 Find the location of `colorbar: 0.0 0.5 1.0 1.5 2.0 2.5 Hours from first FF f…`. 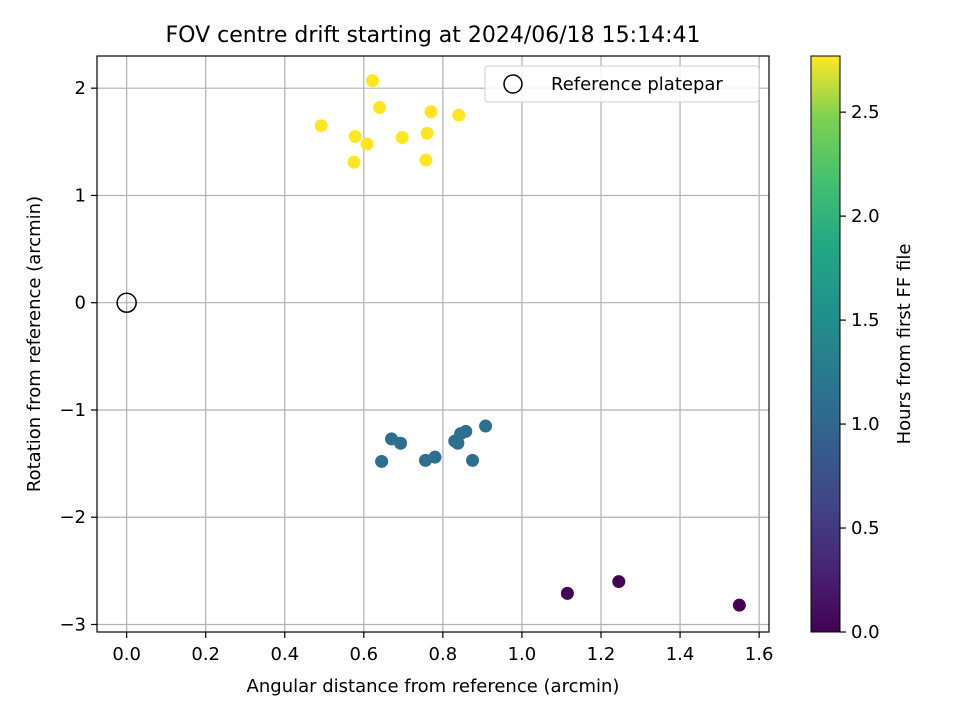

colorbar: 0.0 0.5 1.0 1.5 2.0 2.5 Hours from first FF f… is located at coordinates (862, 349).